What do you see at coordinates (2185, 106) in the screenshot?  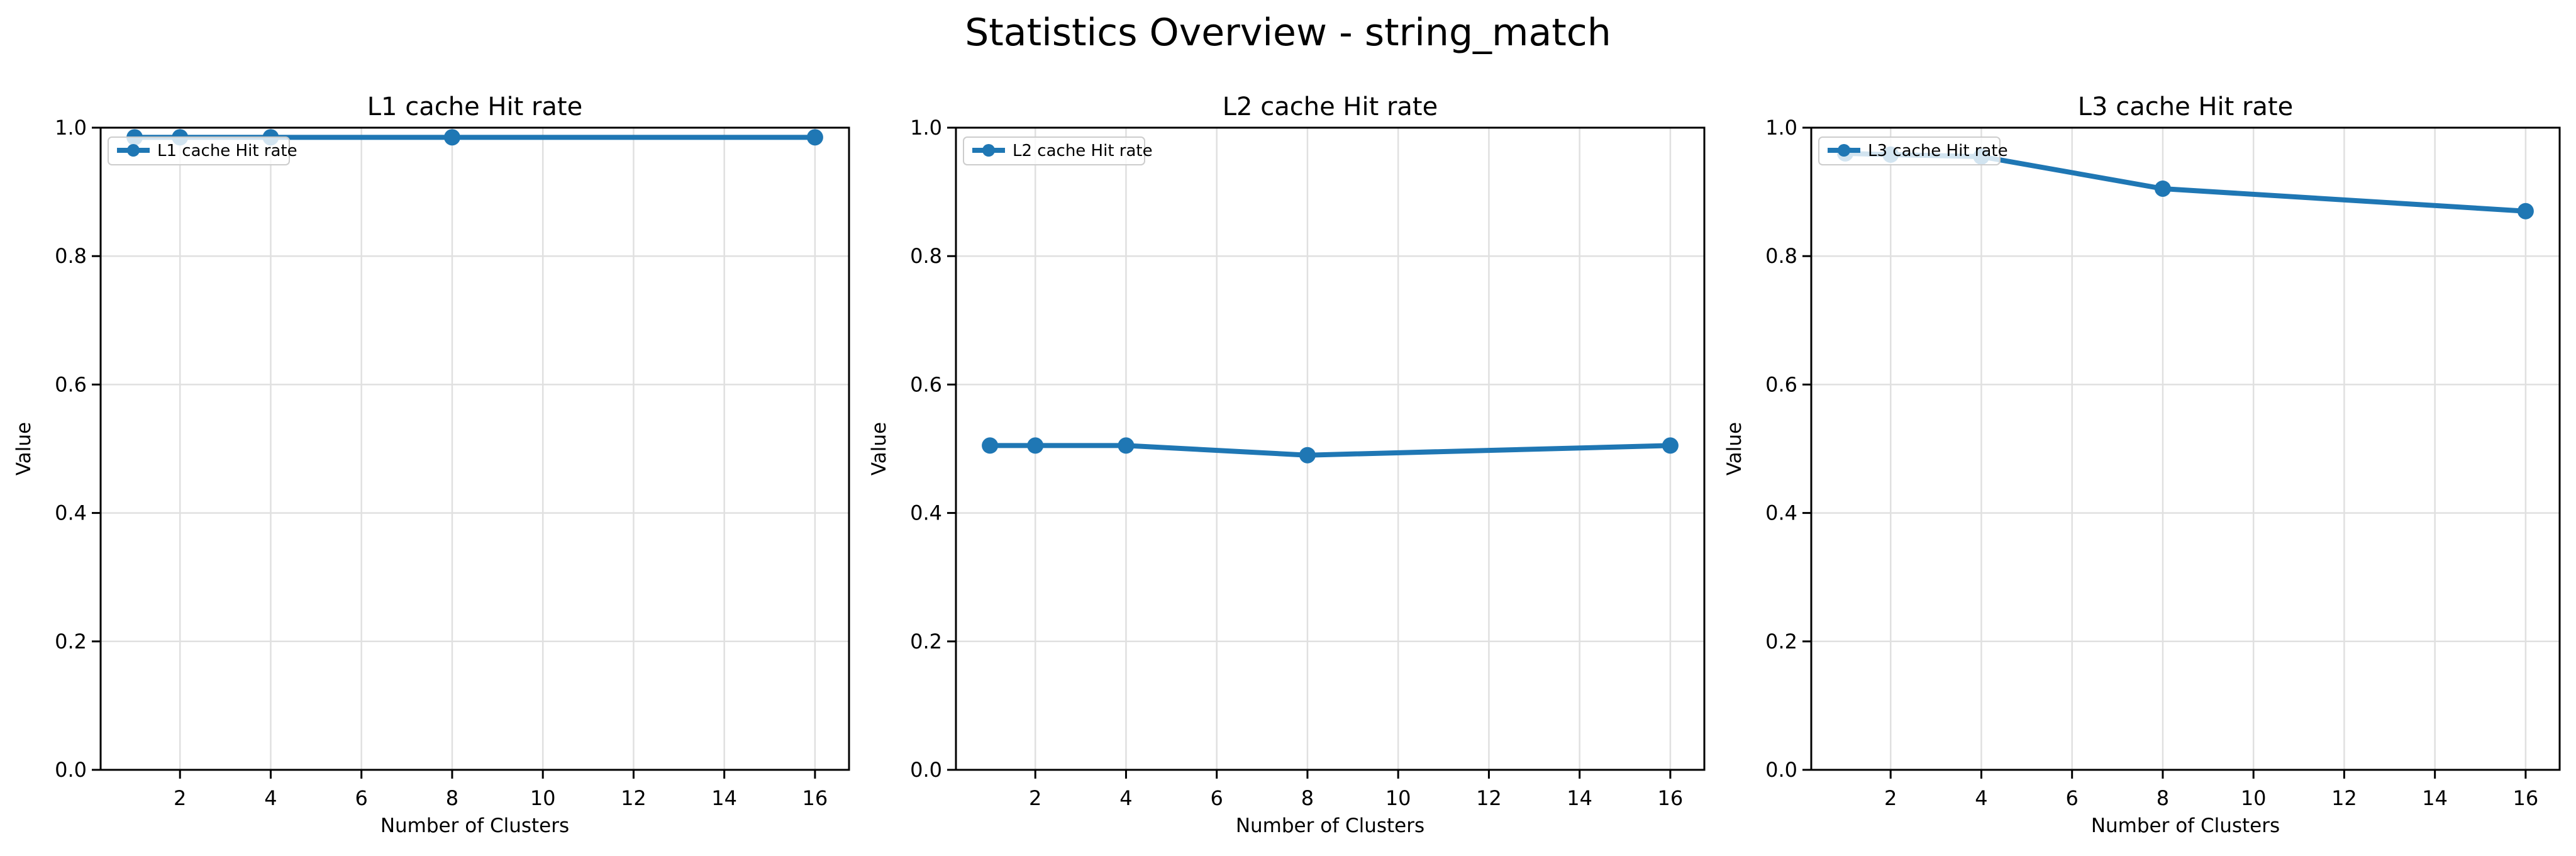 I see `subplot-title: L3 cache Hit rate` at bounding box center [2185, 106].